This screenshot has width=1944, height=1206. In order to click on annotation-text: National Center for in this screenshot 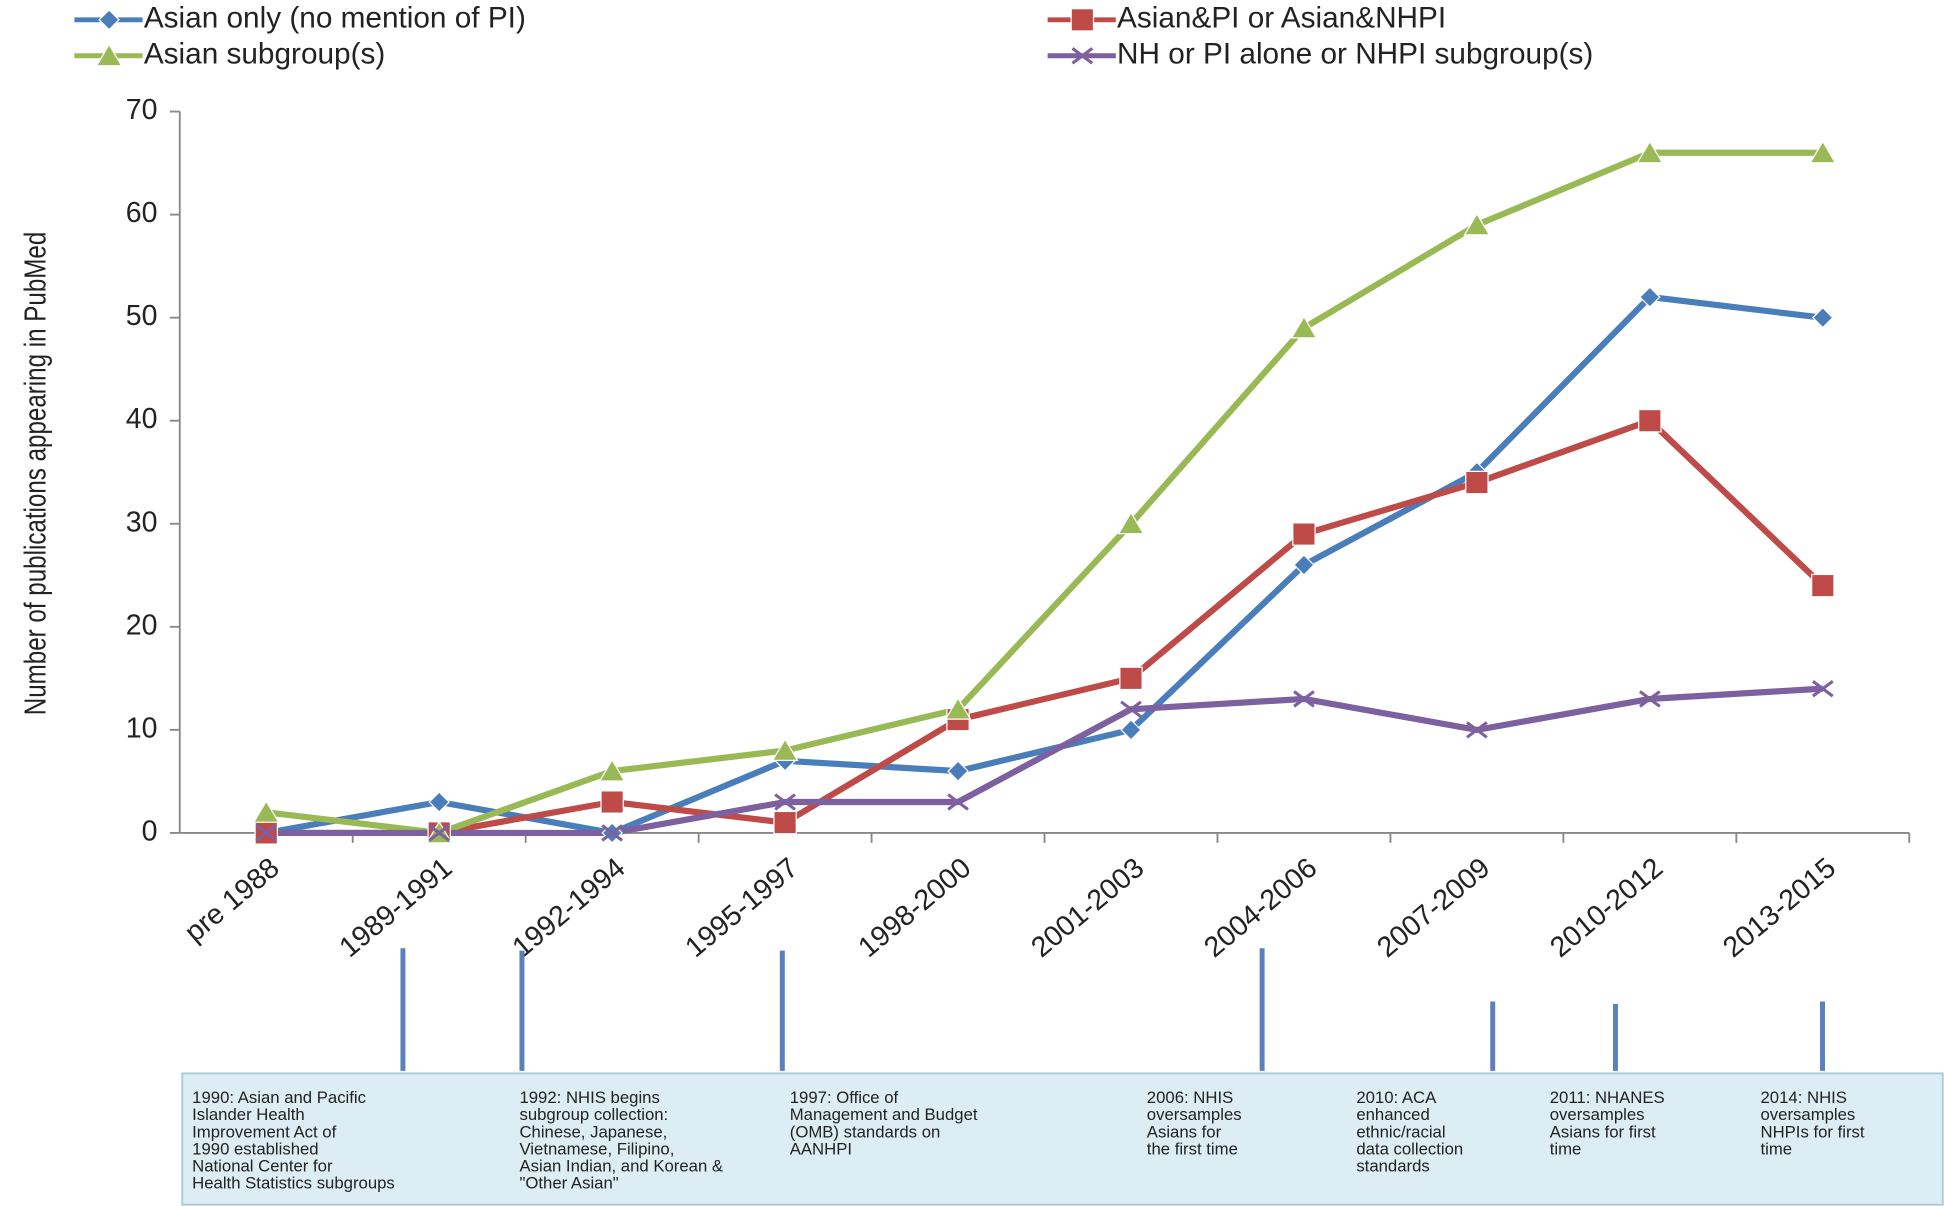, I will do `click(262, 1166)`.